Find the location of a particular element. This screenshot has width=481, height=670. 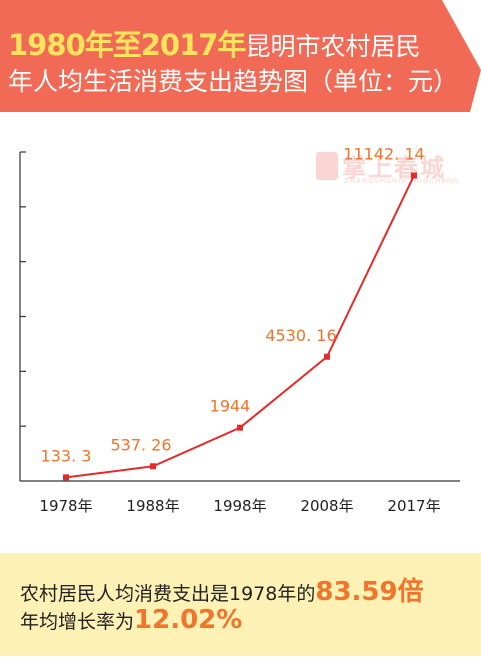

watermark-logo: 掌上春城 ZHANGSHANGCHUNCHENG is located at coordinates (387, 169).